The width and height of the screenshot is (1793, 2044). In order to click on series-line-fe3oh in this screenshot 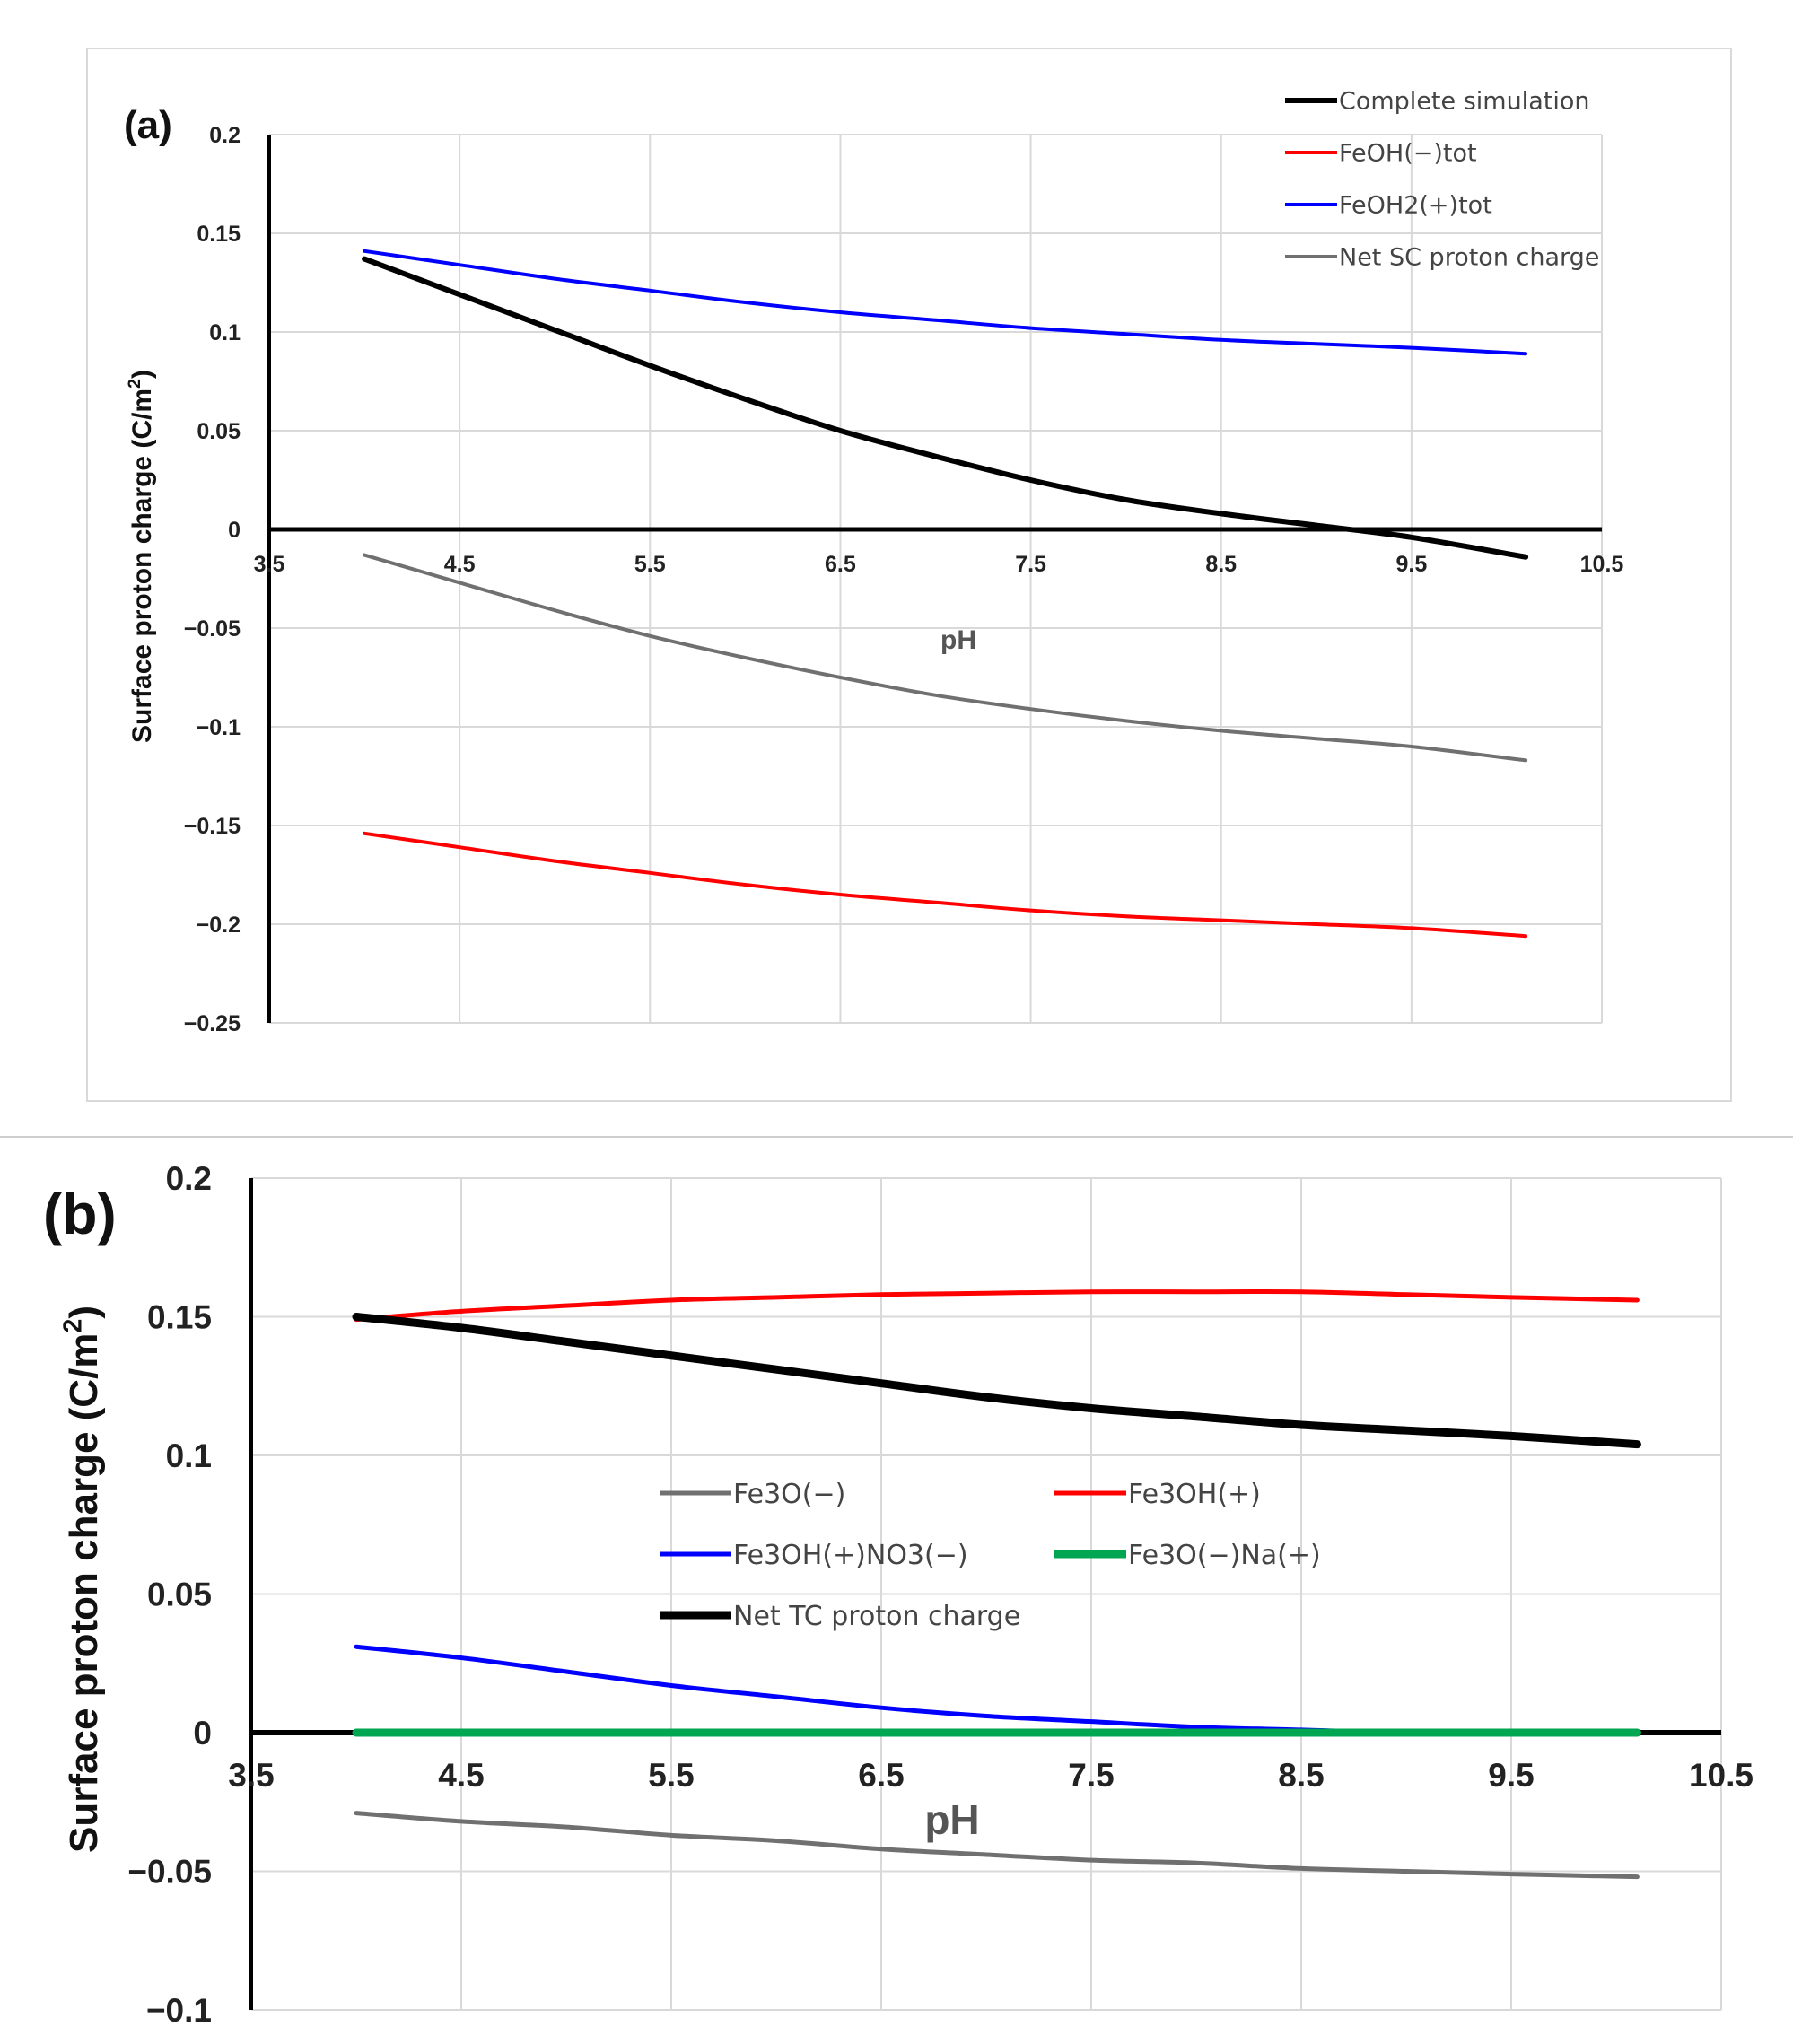, I will do `click(997, 1306)`.